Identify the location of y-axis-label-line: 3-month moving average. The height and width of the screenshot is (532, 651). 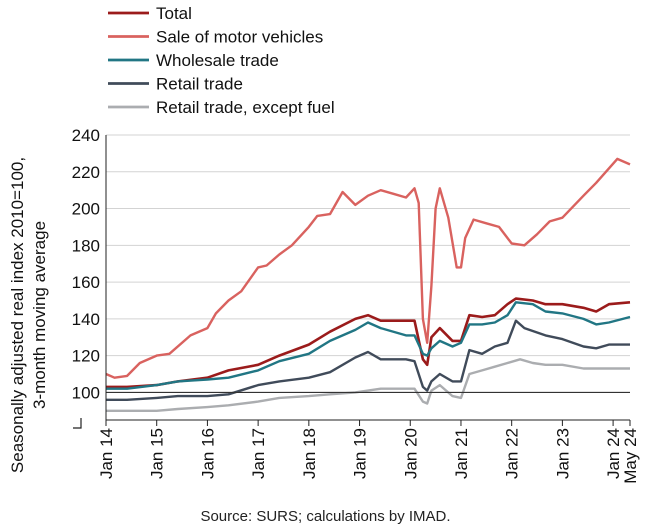
(39, 315).